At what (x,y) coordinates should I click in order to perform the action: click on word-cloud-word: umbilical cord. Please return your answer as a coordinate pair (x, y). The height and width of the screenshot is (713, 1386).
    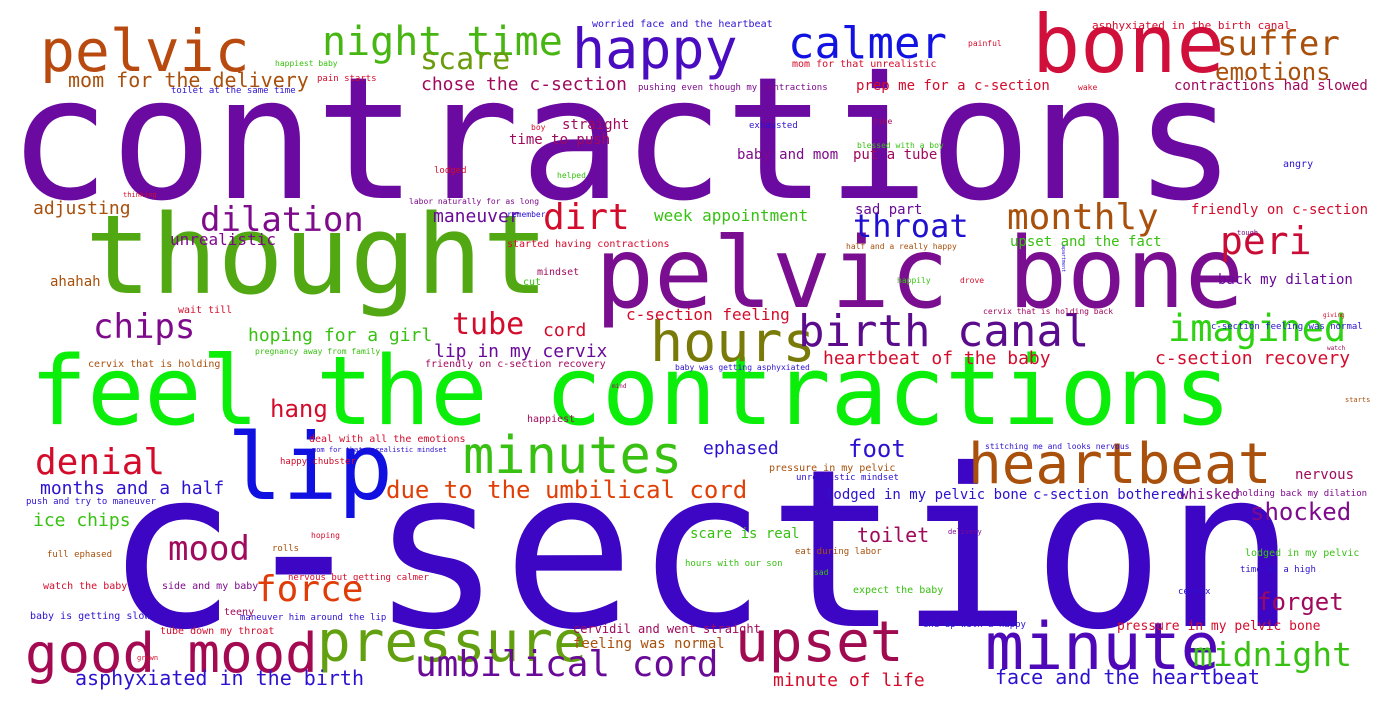
    Looking at the image, I should click on (567, 664).